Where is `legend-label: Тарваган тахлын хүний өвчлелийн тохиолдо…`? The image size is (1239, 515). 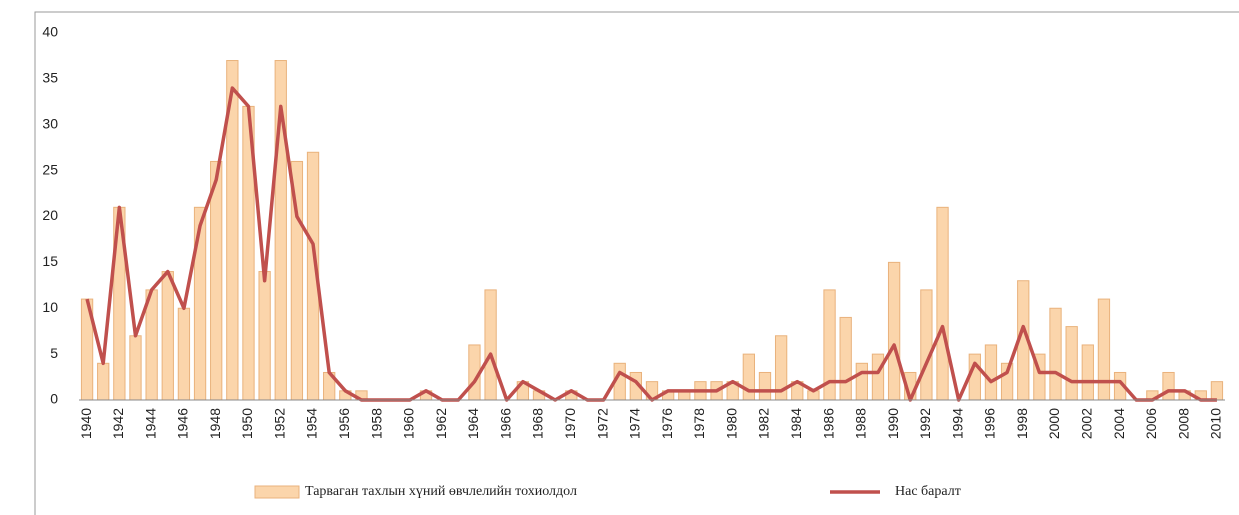 legend-label: Тарваган тахлын хүний өвчлелийн тохиолдо… is located at coordinates (441, 491).